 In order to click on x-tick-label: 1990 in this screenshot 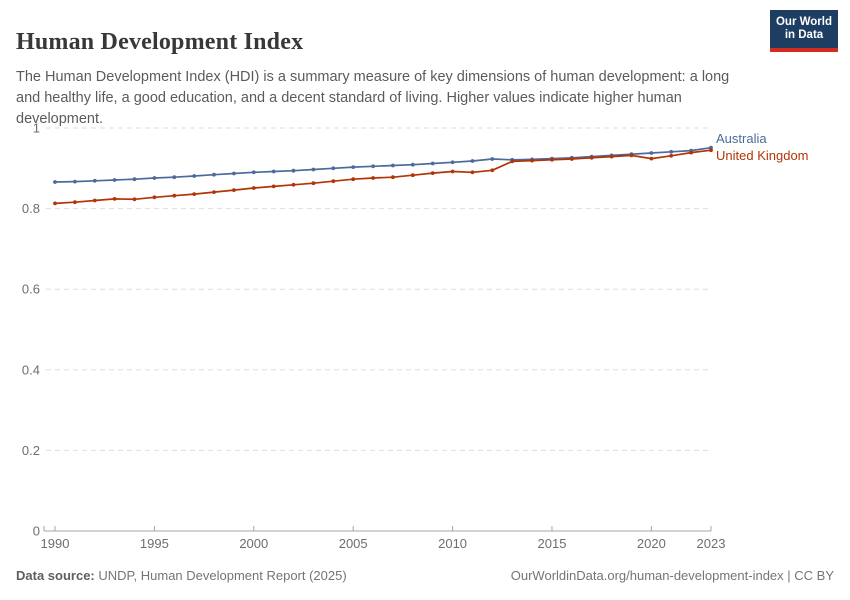, I will do `click(55, 543)`.